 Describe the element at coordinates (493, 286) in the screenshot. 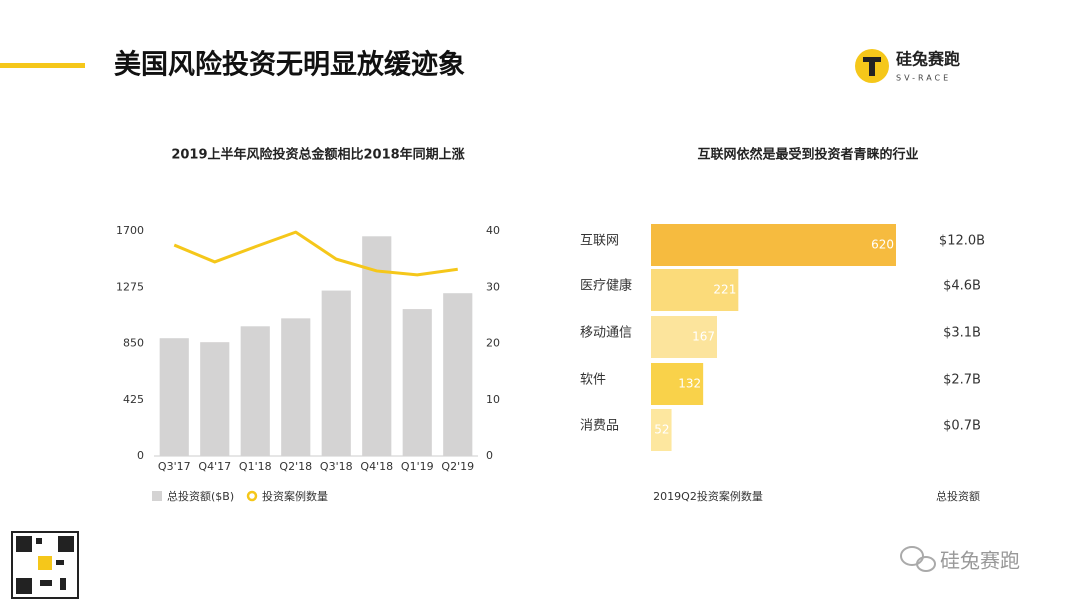

I see `y2-tick-label: 30` at that location.